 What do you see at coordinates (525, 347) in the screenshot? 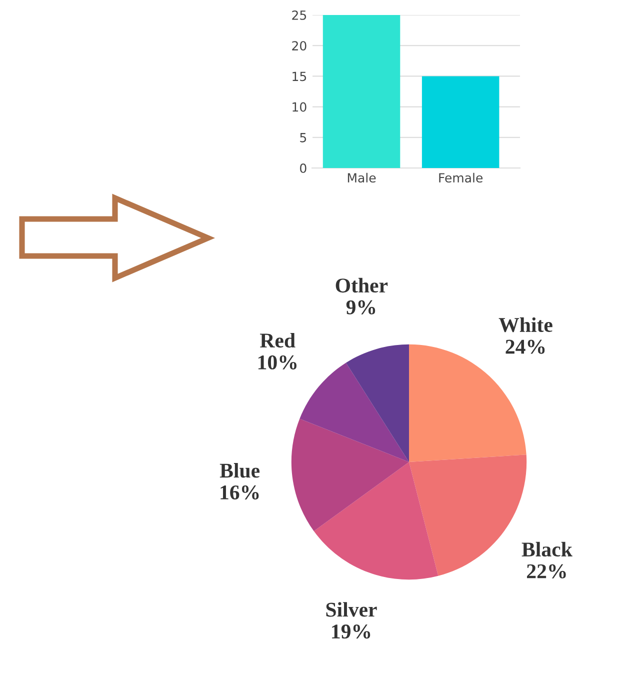
I see `data-label: 24%` at bounding box center [525, 347].